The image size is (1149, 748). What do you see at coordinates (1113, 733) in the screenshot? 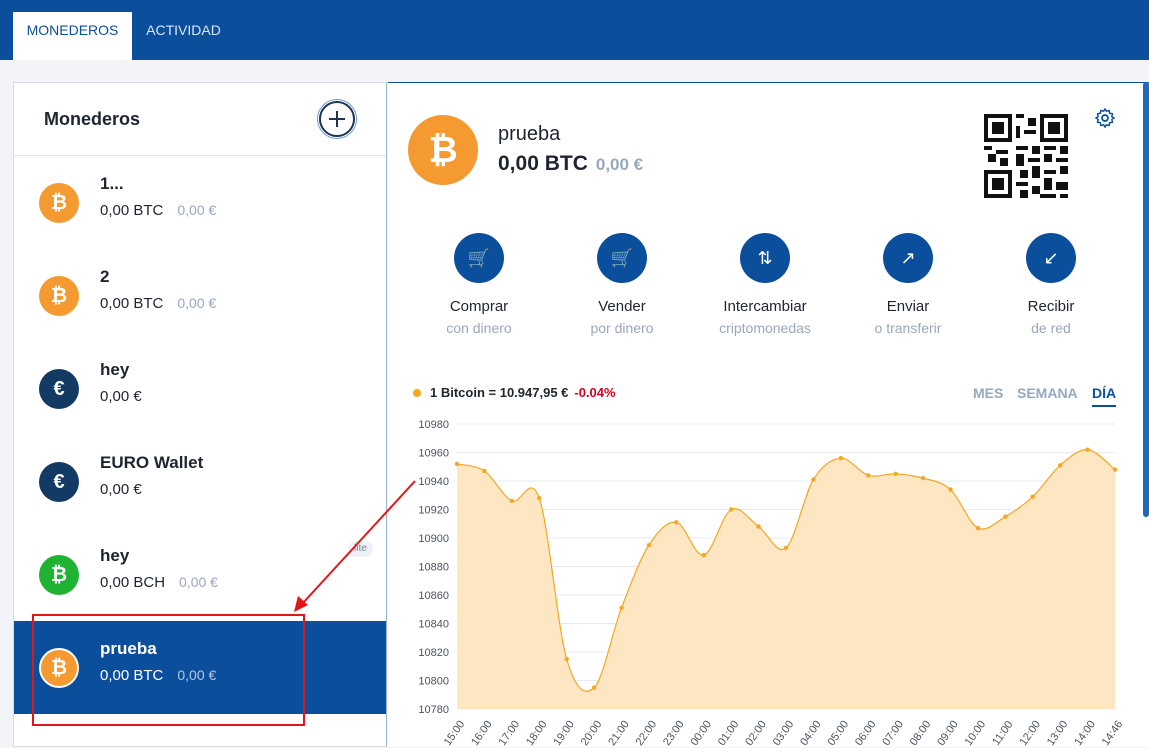
I see `x-tick-label: 14:46` at bounding box center [1113, 733].